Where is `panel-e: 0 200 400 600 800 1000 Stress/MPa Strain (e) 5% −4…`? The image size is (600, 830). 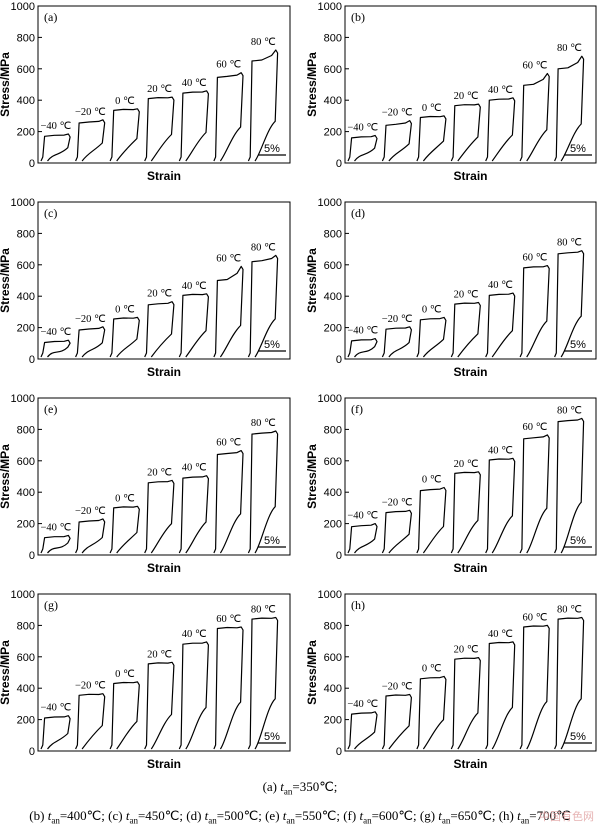
panel-e: 0 200 400 600 800 1000 Stress/MPa Strain (e) 5% −4… is located at coordinates (145, 484).